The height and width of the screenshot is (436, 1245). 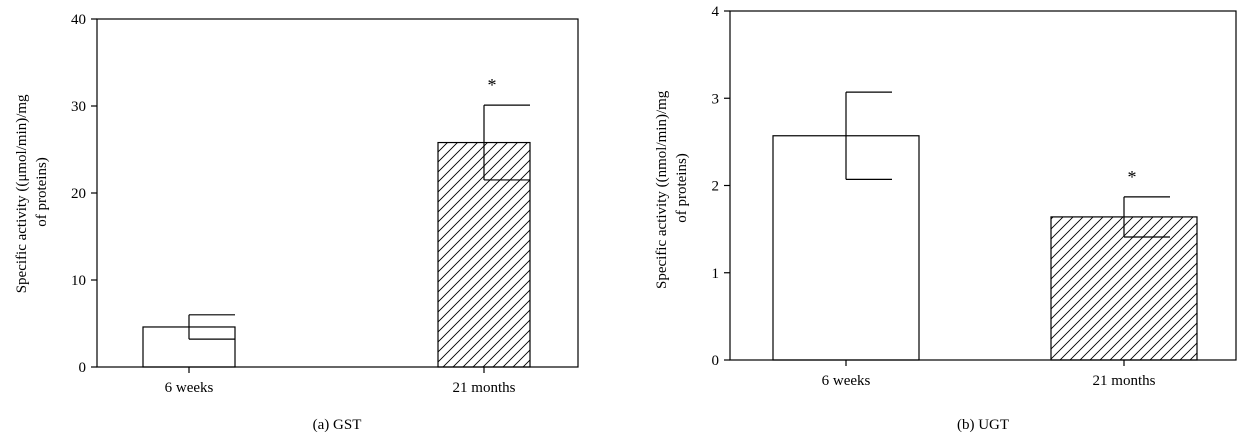 I want to click on significance-gst: *, so click(x=492, y=85).